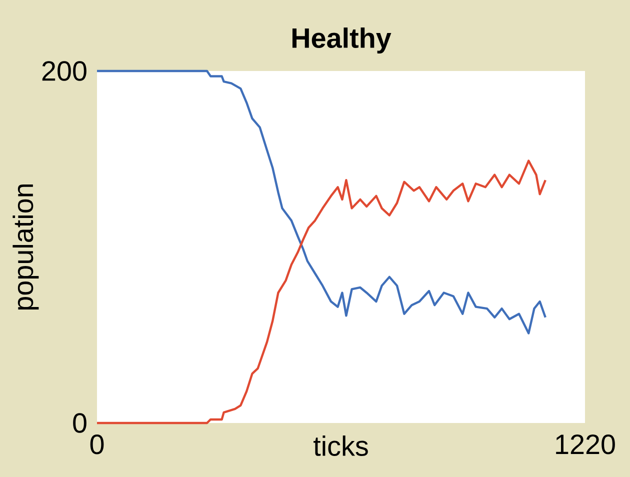  What do you see at coordinates (585, 444) in the screenshot?
I see `x-tick-label: 1220` at bounding box center [585, 444].